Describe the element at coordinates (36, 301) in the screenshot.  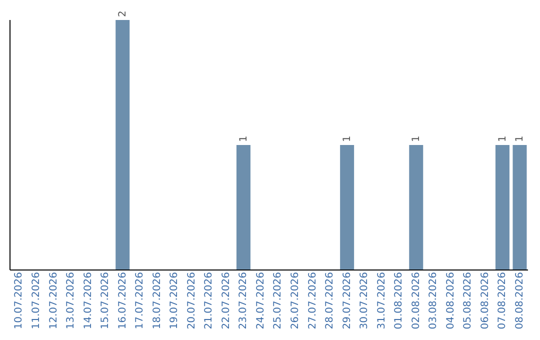
I see `x-tick-label: 11.07.2026` at that location.